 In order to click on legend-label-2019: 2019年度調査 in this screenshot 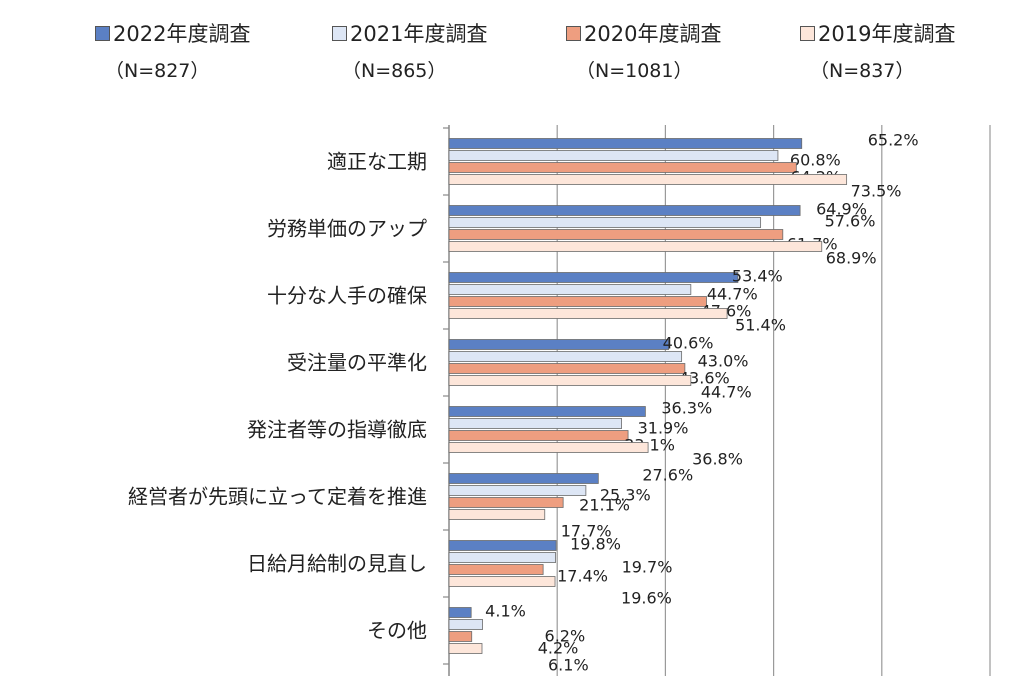, I will do `click(887, 34)`.